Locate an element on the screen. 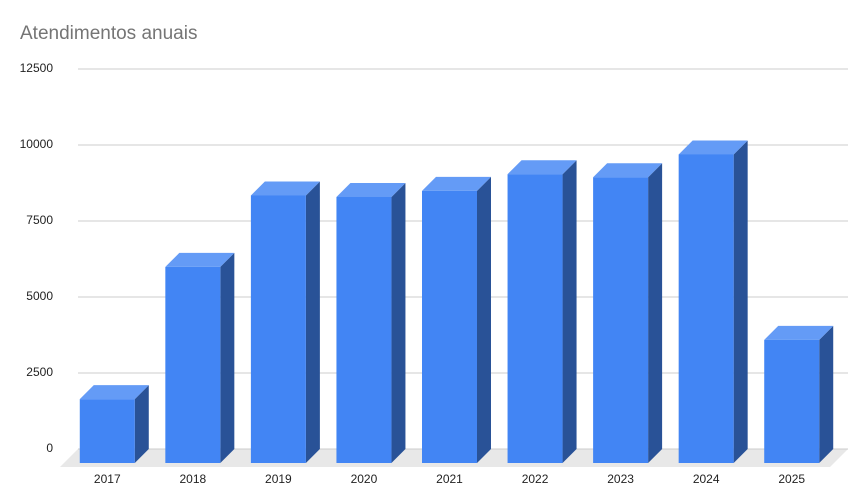  y-tick-label: 10000 is located at coordinates (37, 144).